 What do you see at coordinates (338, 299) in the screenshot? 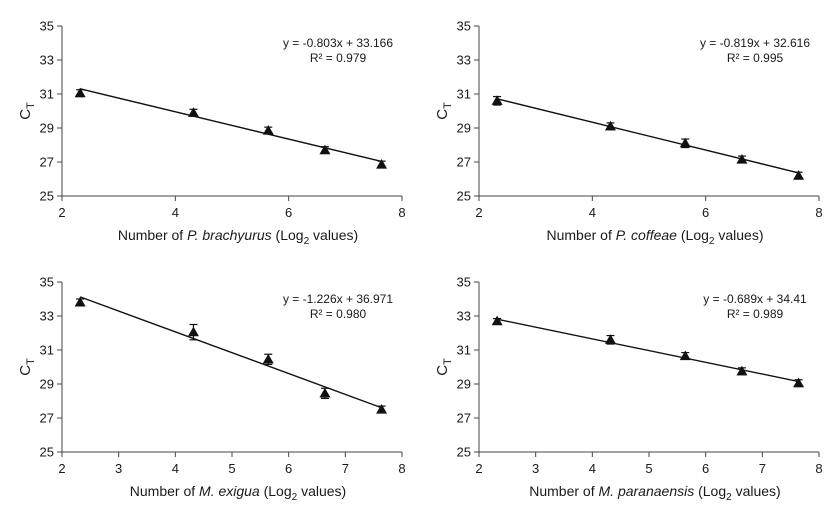
I see `regression-equation: y = -1.226x + 36.971` at bounding box center [338, 299].